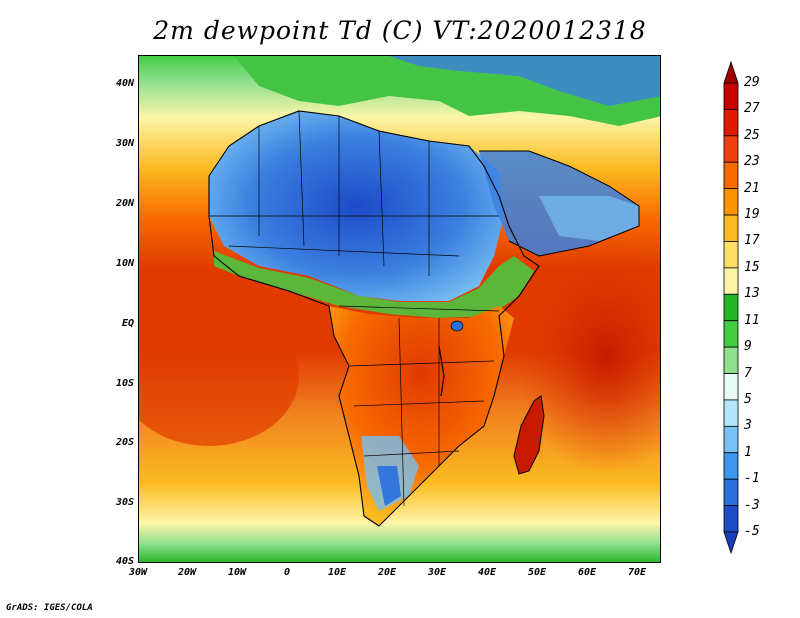  What do you see at coordinates (400, 30) in the screenshot?
I see `plot-title: 2m dewpoint Td (C) VT:2020012318` at bounding box center [400, 30].